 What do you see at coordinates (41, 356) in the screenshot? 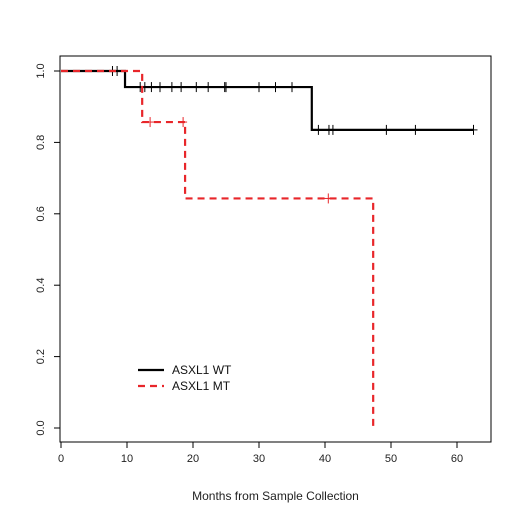
I see `y-tick-label: 0.2` at bounding box center [41, 356].